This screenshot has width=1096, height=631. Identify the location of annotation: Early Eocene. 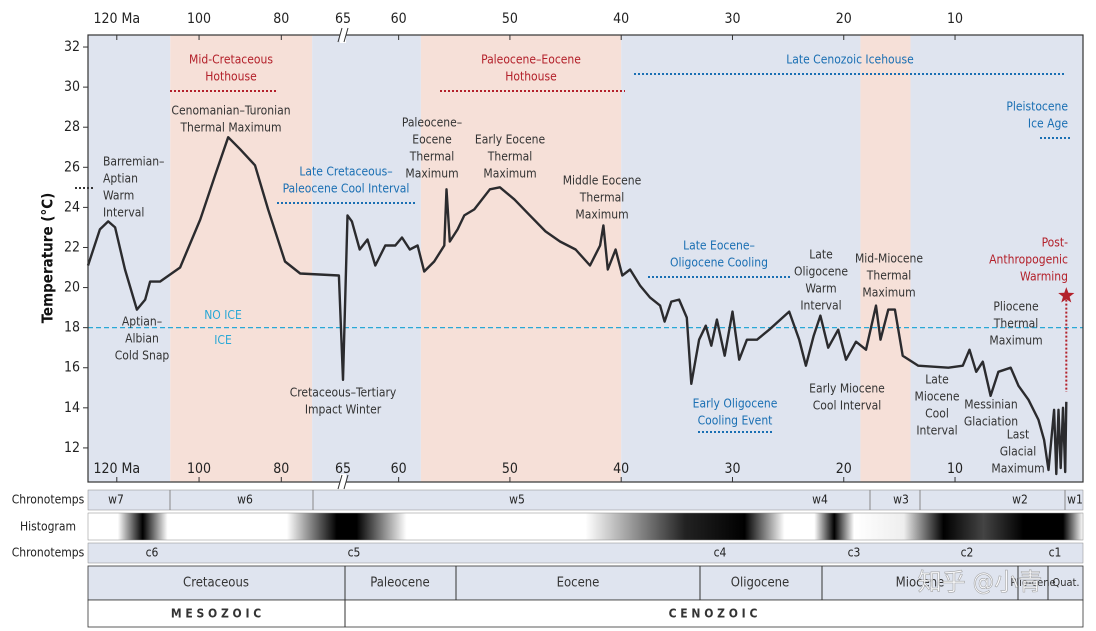
(510, 140).